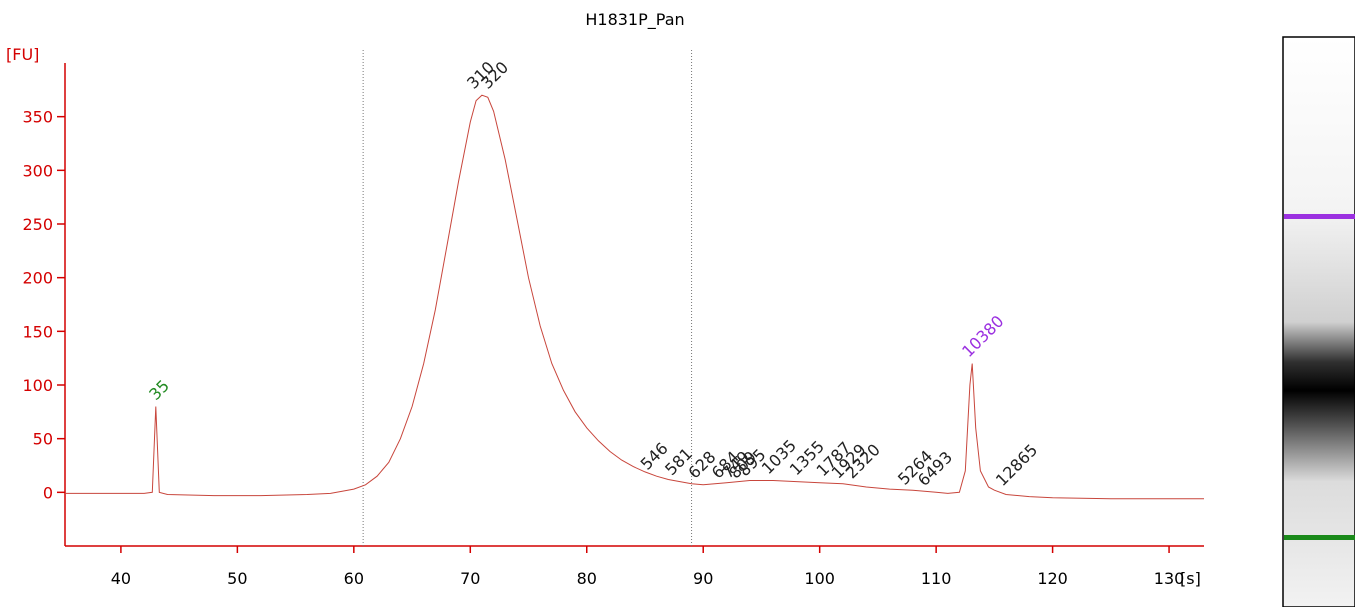  I want to click on y-tick-label: 300, so click(37, 170).